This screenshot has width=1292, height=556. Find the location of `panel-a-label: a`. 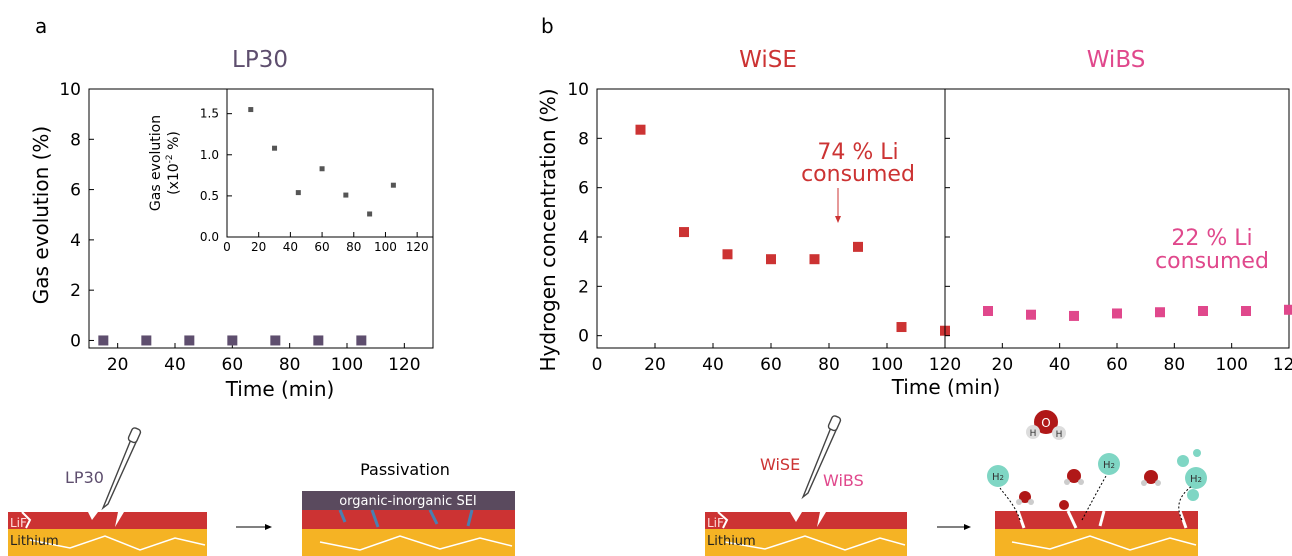

panel-a-label: a is located at coordinates (41, 26).